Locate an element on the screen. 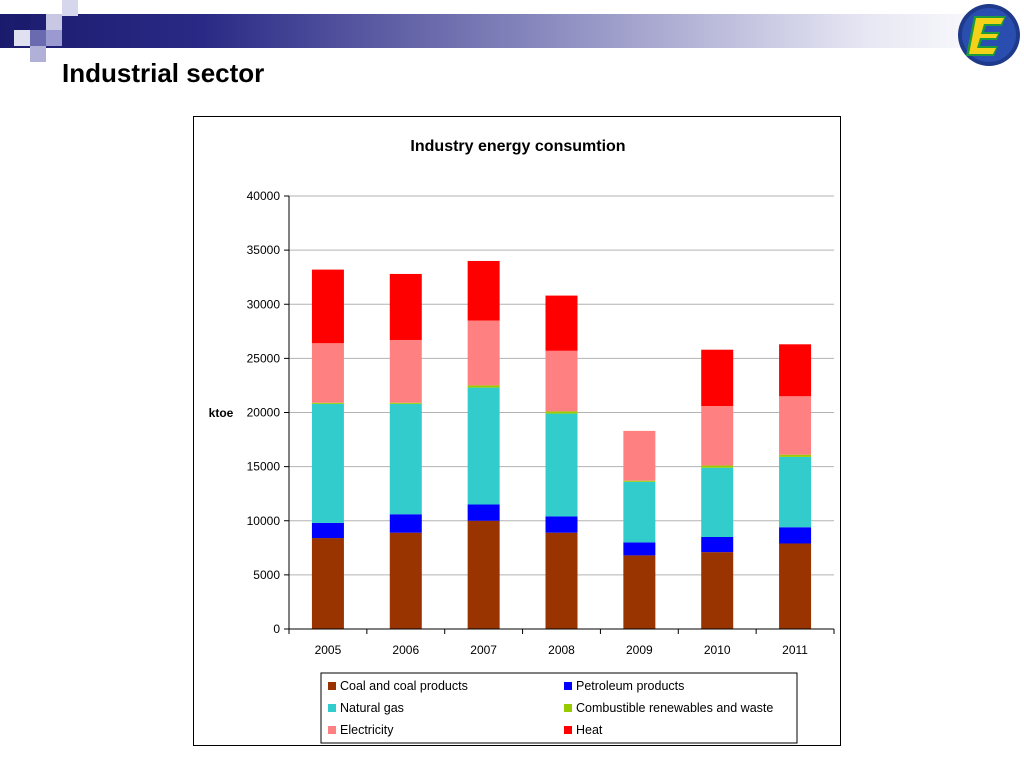  y-tick-label: 0 is located at coordinates (276, 629).